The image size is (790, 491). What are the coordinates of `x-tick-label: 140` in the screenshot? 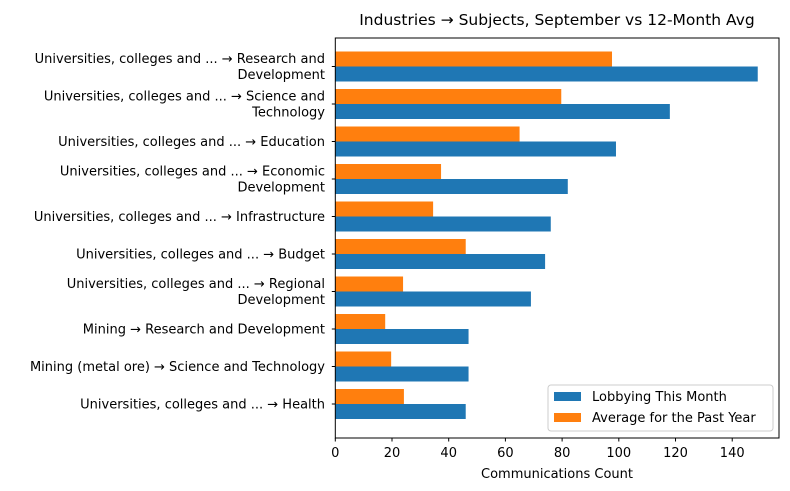 It's located at (732, 453).